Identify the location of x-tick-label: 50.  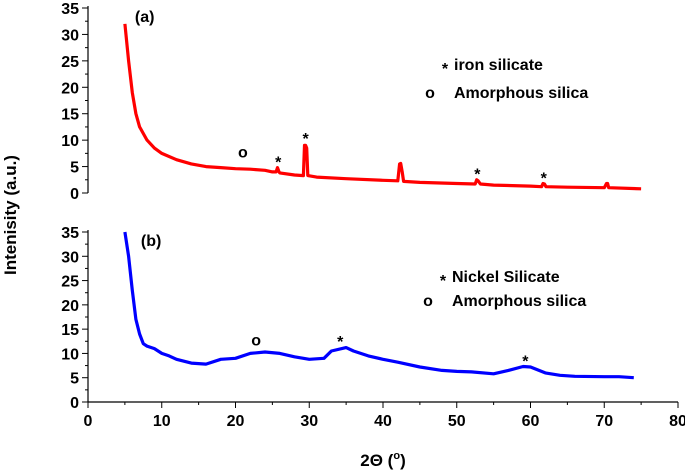
(457, 421).